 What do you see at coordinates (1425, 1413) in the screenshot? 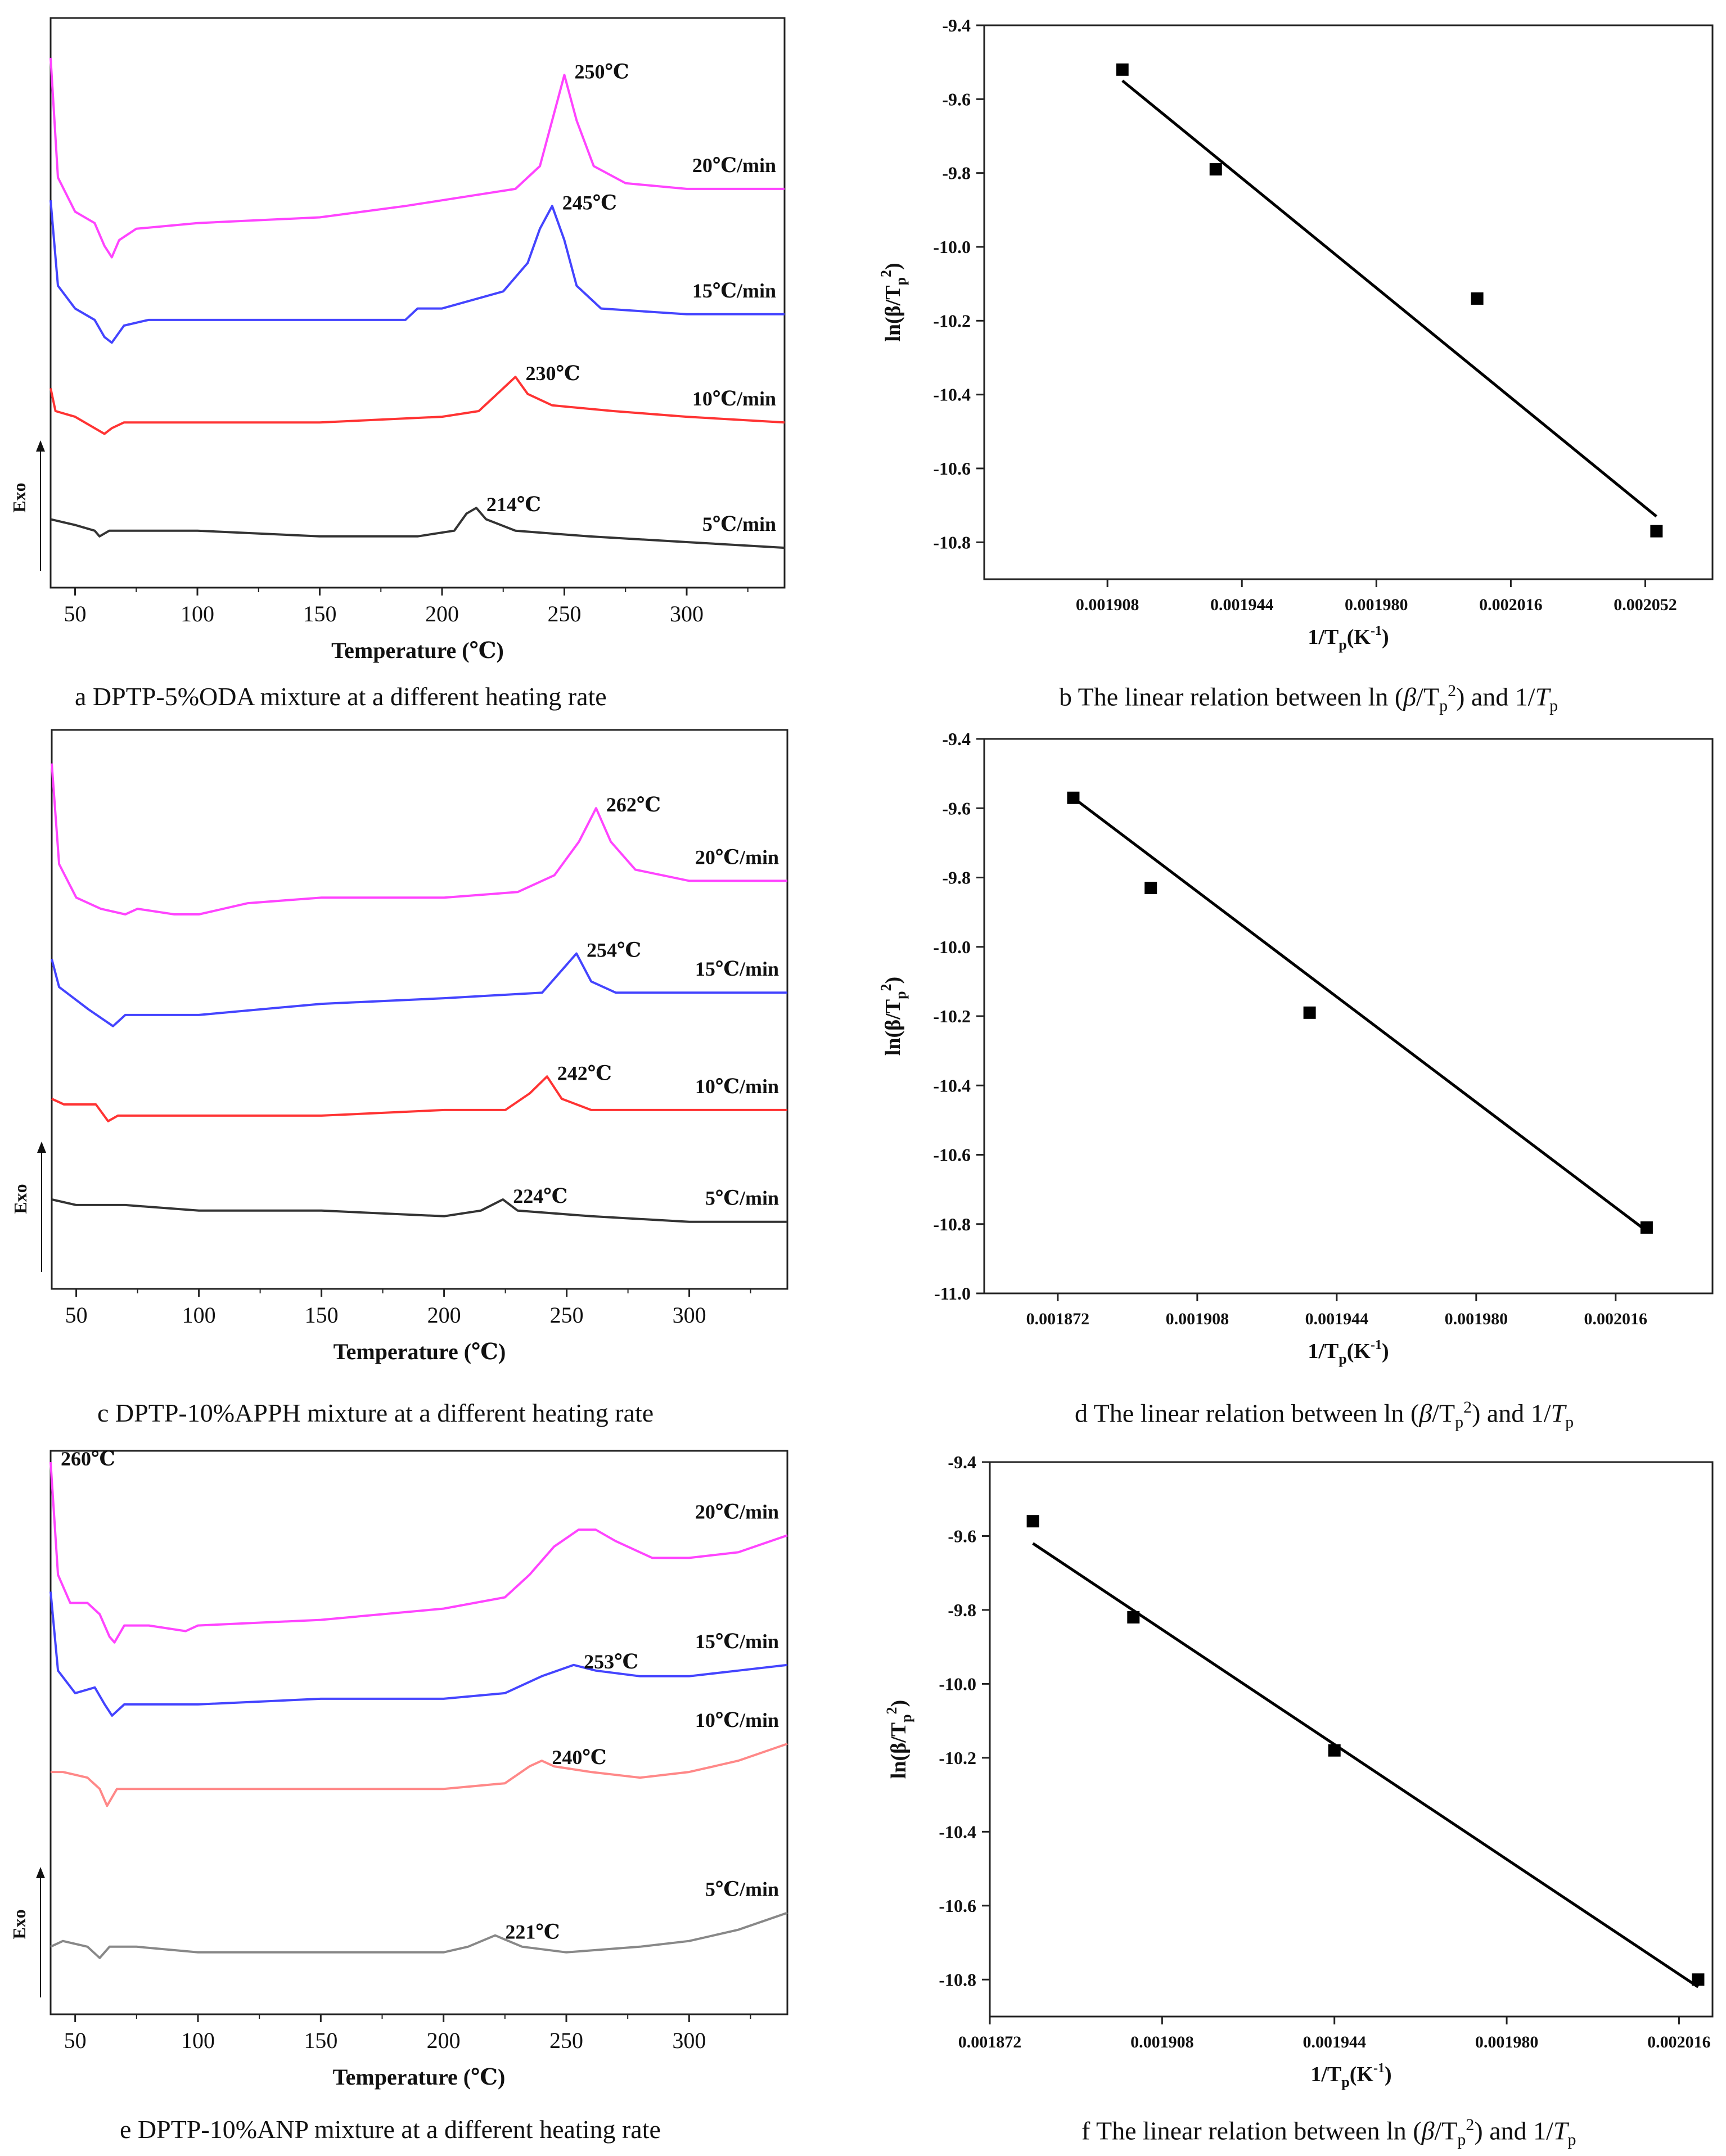
I see `caption-part: β` at bounding box center [1425, 1413].